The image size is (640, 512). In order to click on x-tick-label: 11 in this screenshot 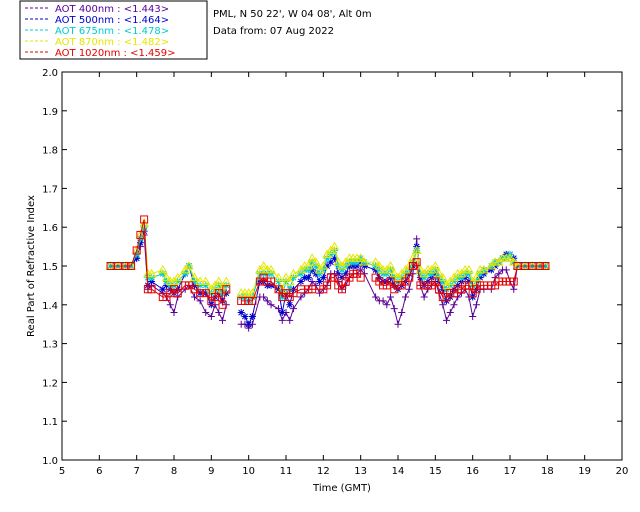, I will do `click(286, 471)`.